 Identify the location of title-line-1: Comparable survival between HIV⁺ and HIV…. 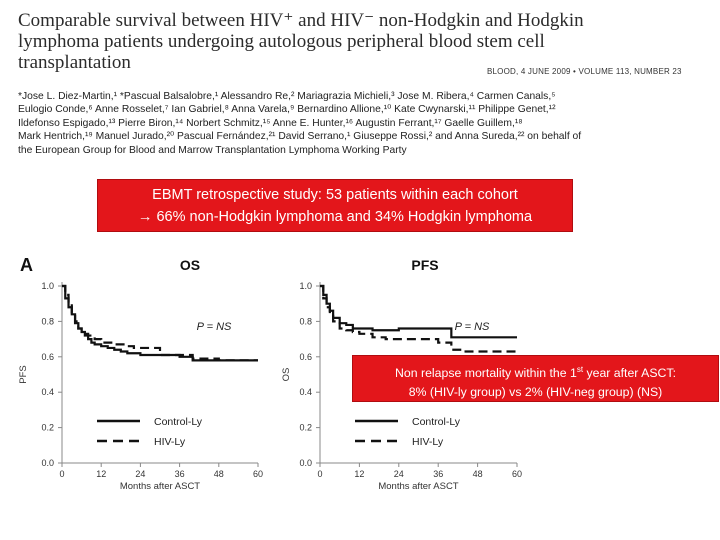
(301, 20).